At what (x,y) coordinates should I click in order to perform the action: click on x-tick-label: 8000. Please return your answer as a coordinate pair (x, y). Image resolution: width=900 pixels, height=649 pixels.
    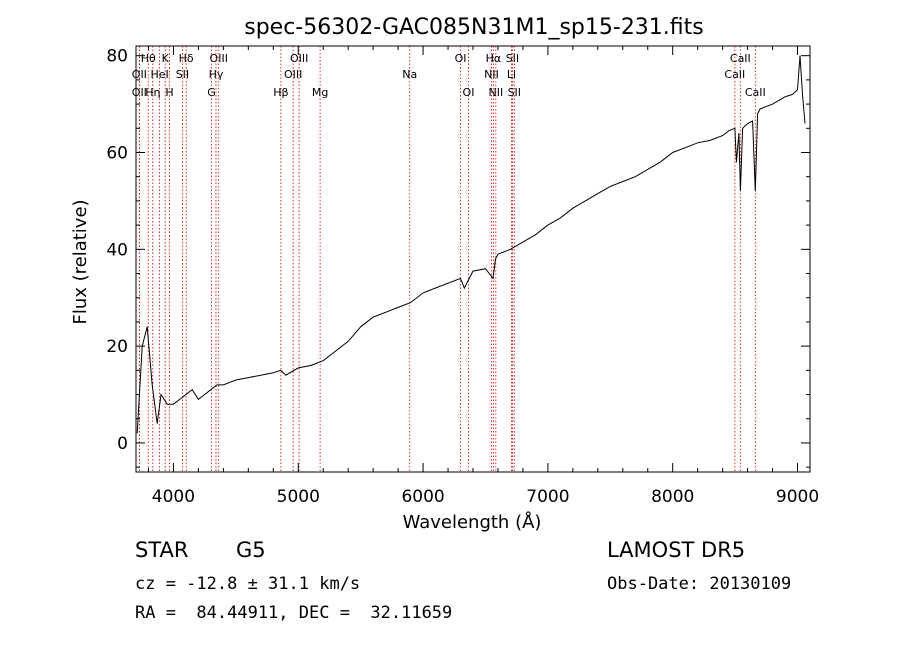
    Looking at the image, I should click on (672, 497).